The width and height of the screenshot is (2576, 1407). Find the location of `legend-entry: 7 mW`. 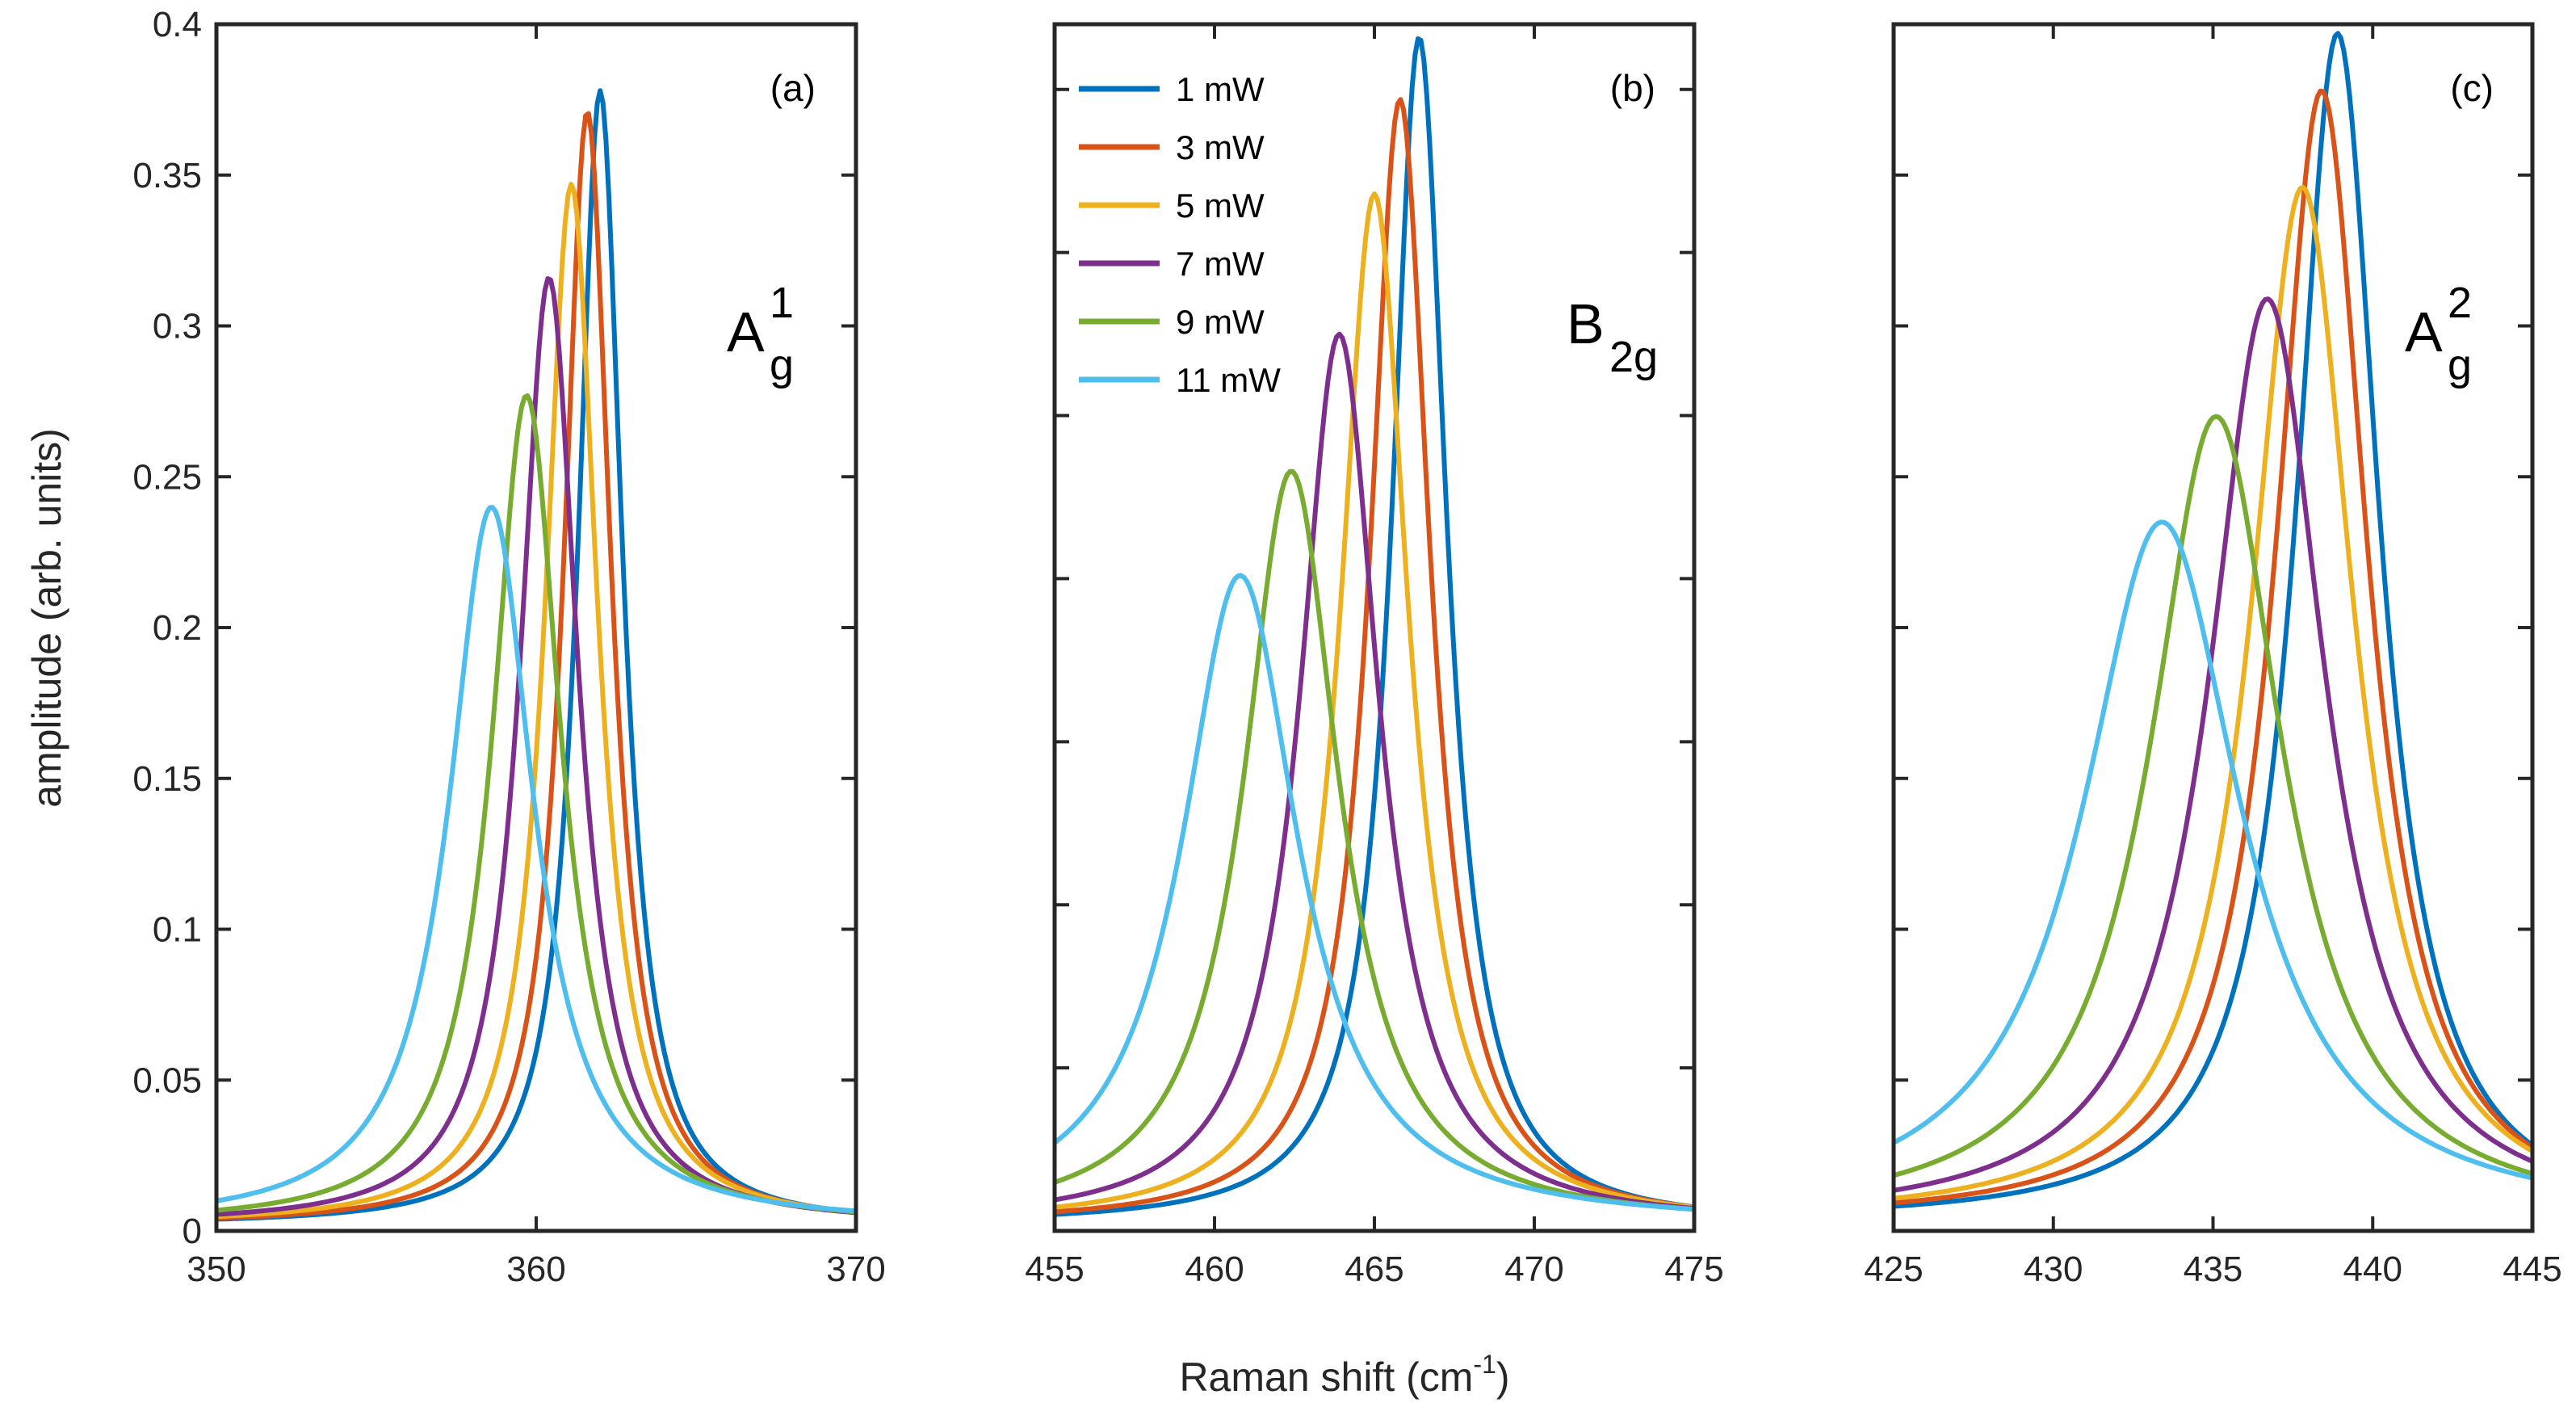

legend-entry: 7 mW is located at coordinates (1220, 264).